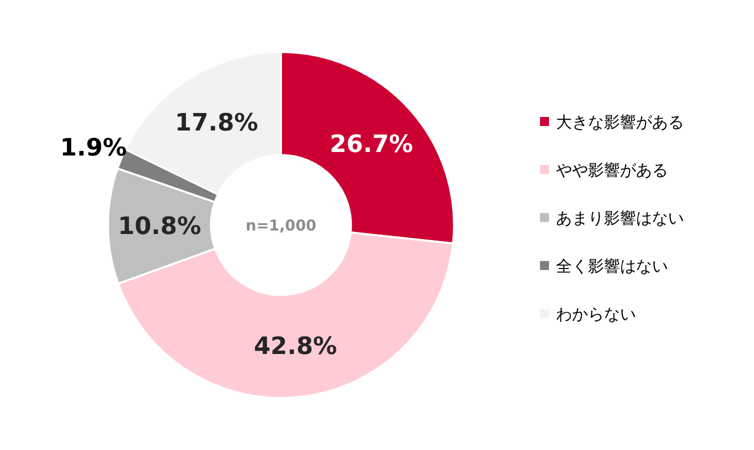 This screenshot has width=754, height=450. Describe the element at coordinates (612, 170) in the screenshot. I see `legend-label: やや影響がある` at that location.